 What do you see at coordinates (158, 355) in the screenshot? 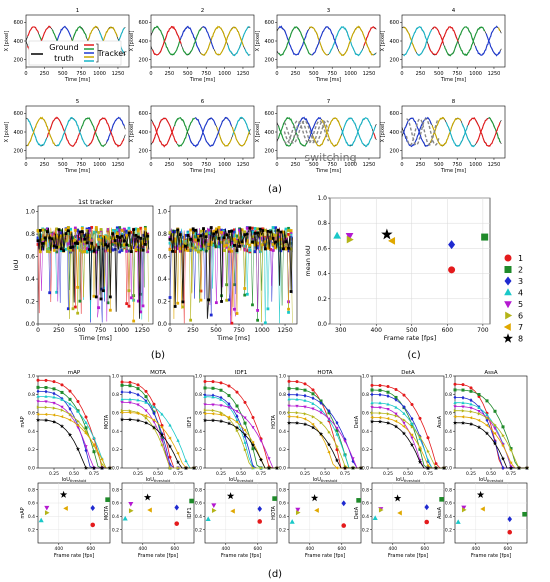
I see `panel-label-b: (b)` at bounding box center [158, 355].